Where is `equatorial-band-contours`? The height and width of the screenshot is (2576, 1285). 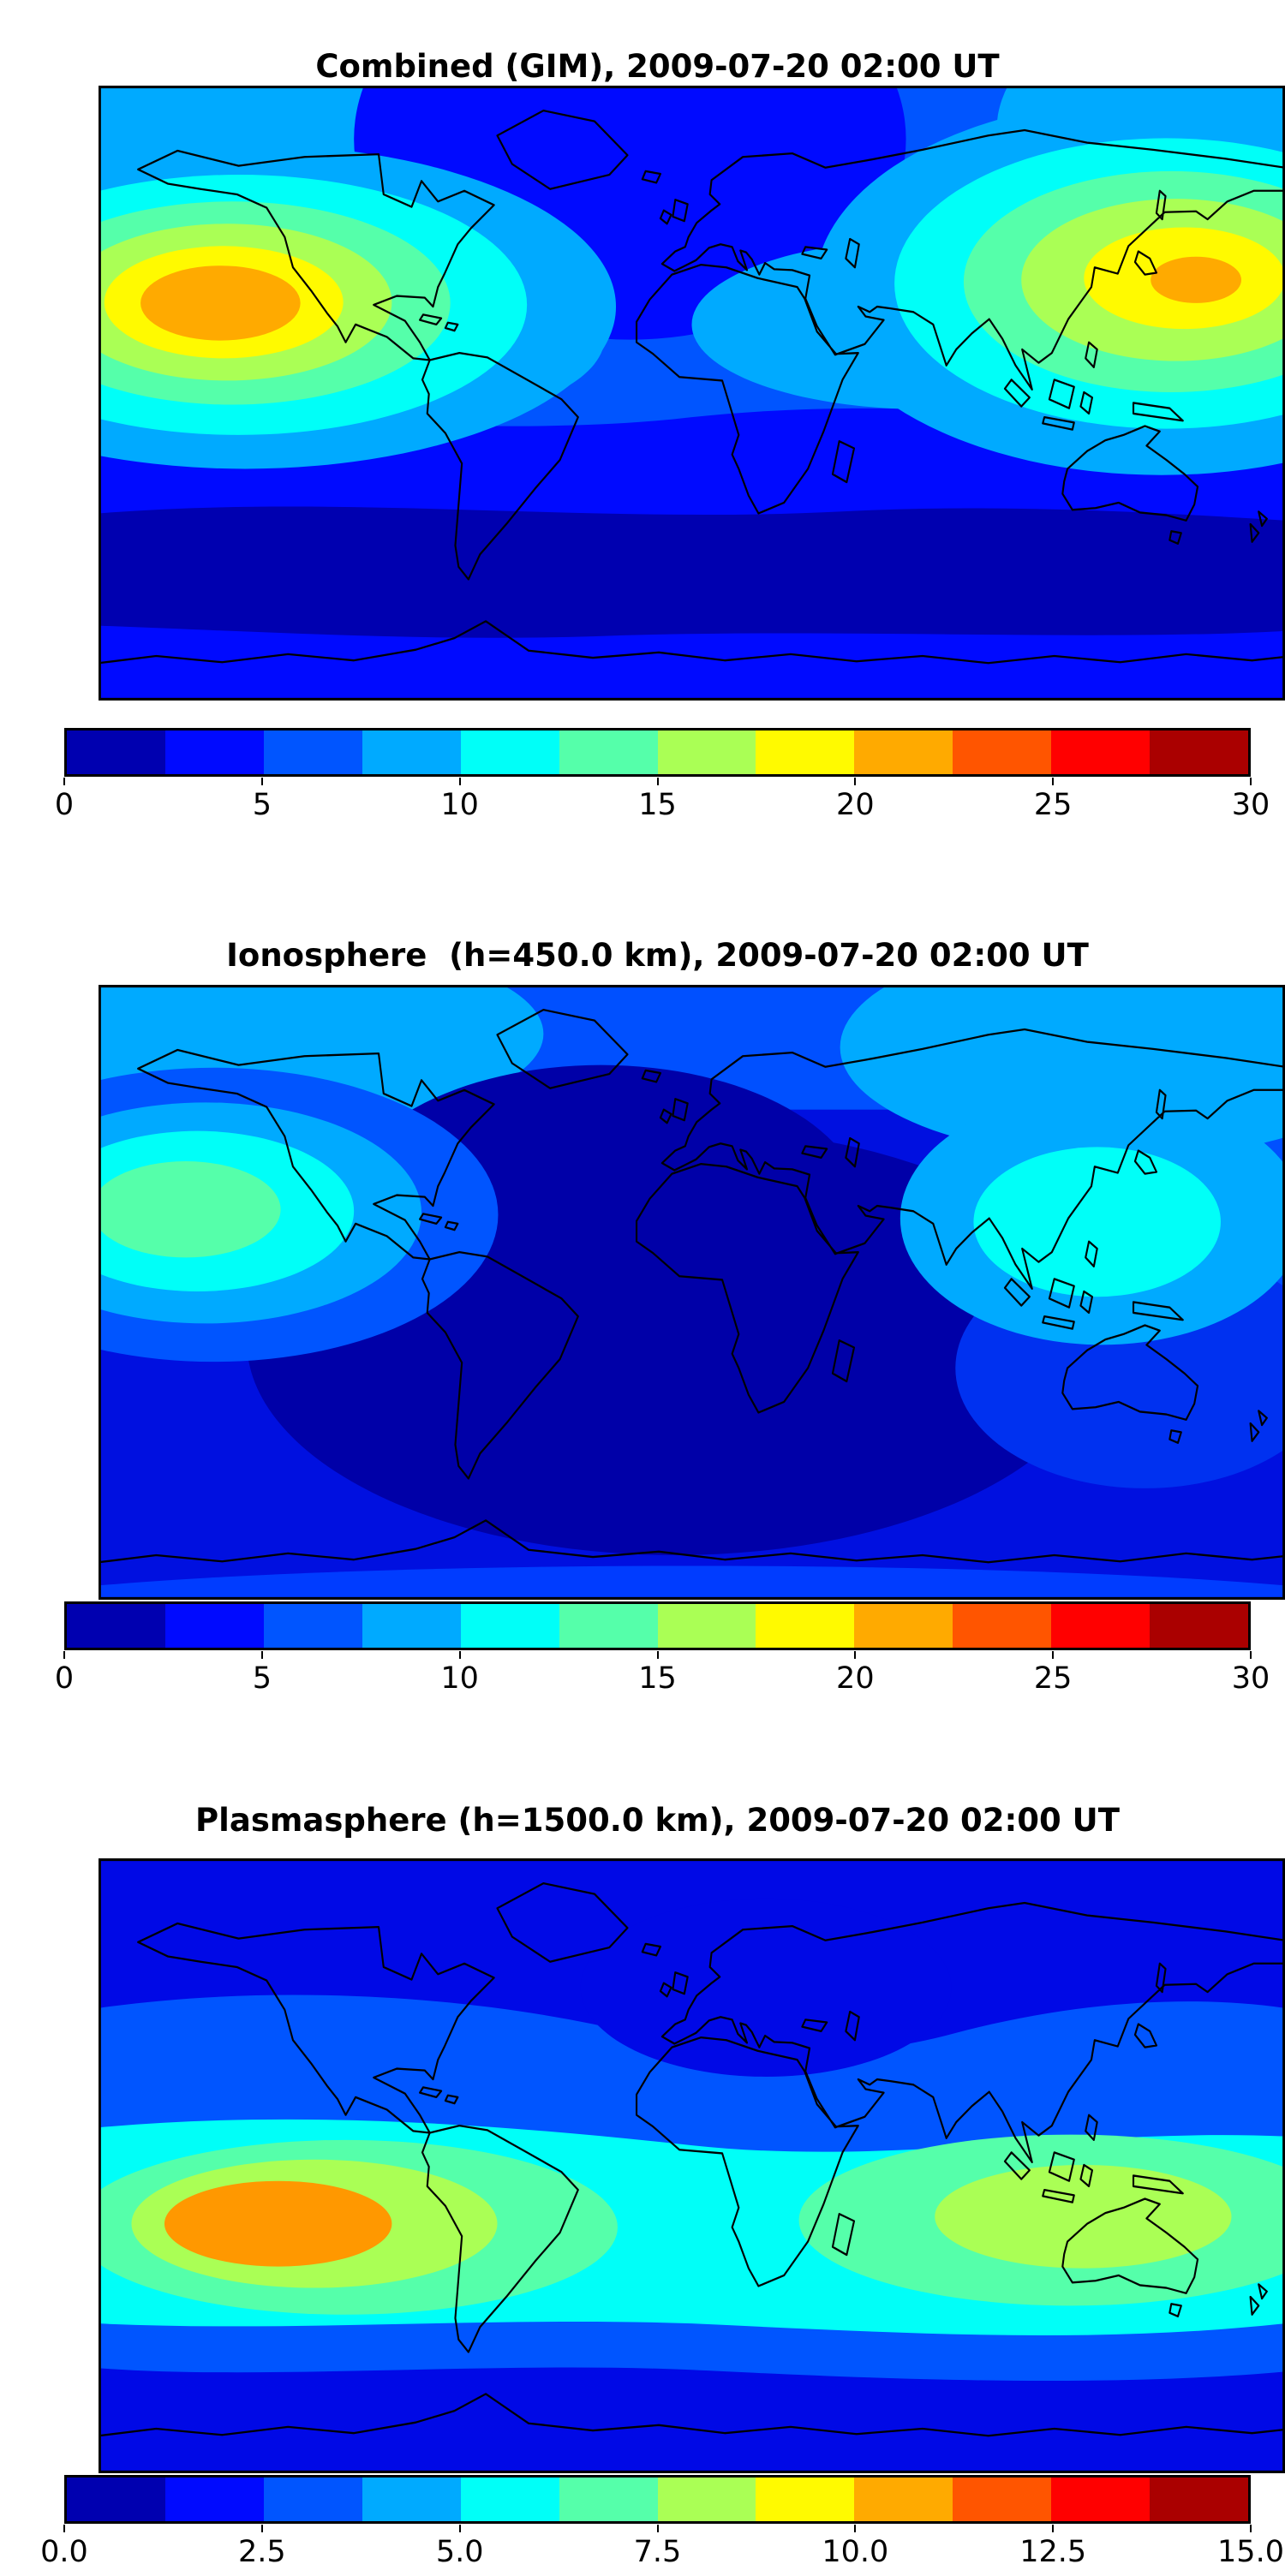 equatorial-band-contours is located at coordinates (692, 2224).